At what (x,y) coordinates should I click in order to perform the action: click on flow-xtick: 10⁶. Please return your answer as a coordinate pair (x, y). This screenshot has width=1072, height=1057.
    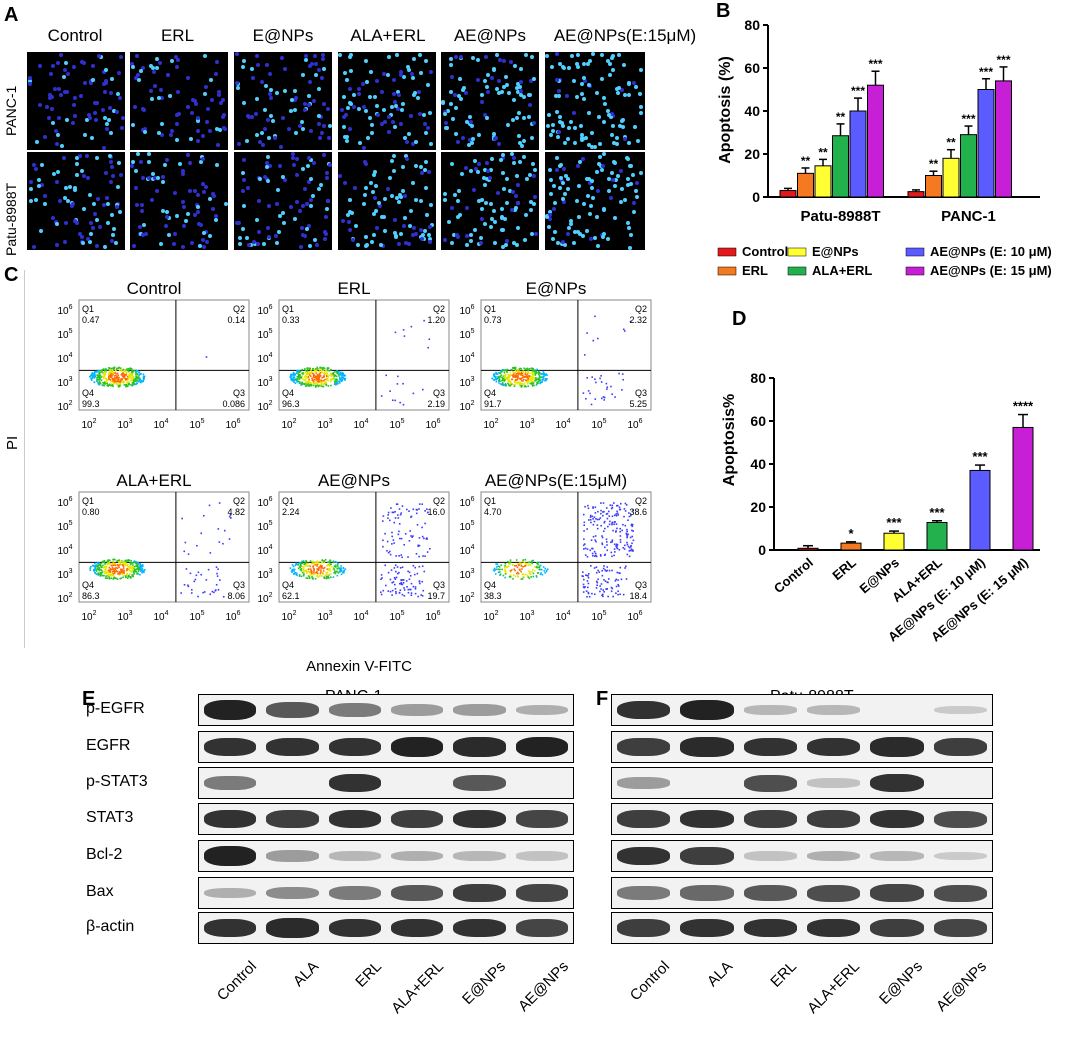
    Looking at the image, I should click on (232, 616).